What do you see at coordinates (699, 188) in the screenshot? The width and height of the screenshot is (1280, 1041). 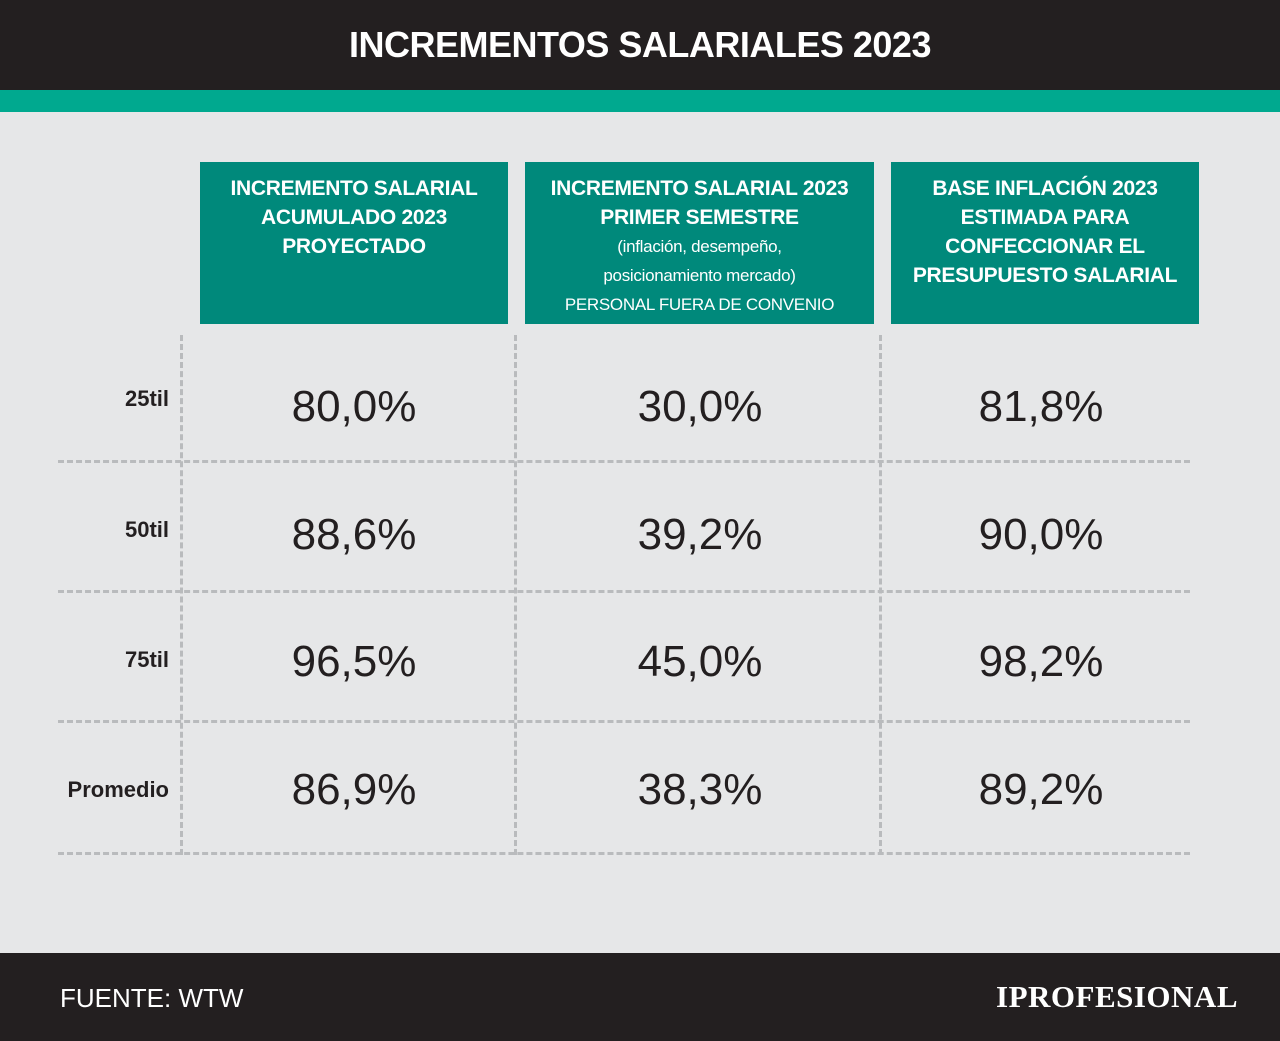 I see `column-header-line: INCREMENTO SALARIAL 2023` at bounding box center [699, 188].